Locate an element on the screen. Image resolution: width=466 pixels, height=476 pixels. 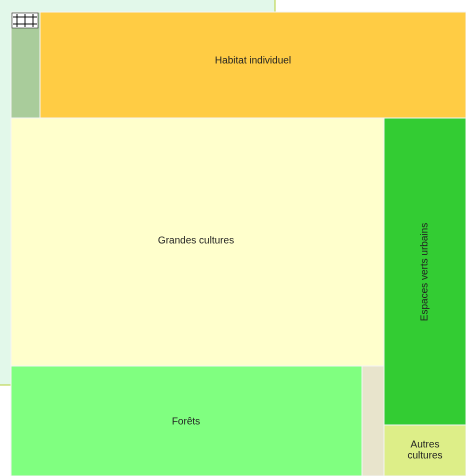
tile-label: Espaces verts urbains is located at coordinates (425, 272).